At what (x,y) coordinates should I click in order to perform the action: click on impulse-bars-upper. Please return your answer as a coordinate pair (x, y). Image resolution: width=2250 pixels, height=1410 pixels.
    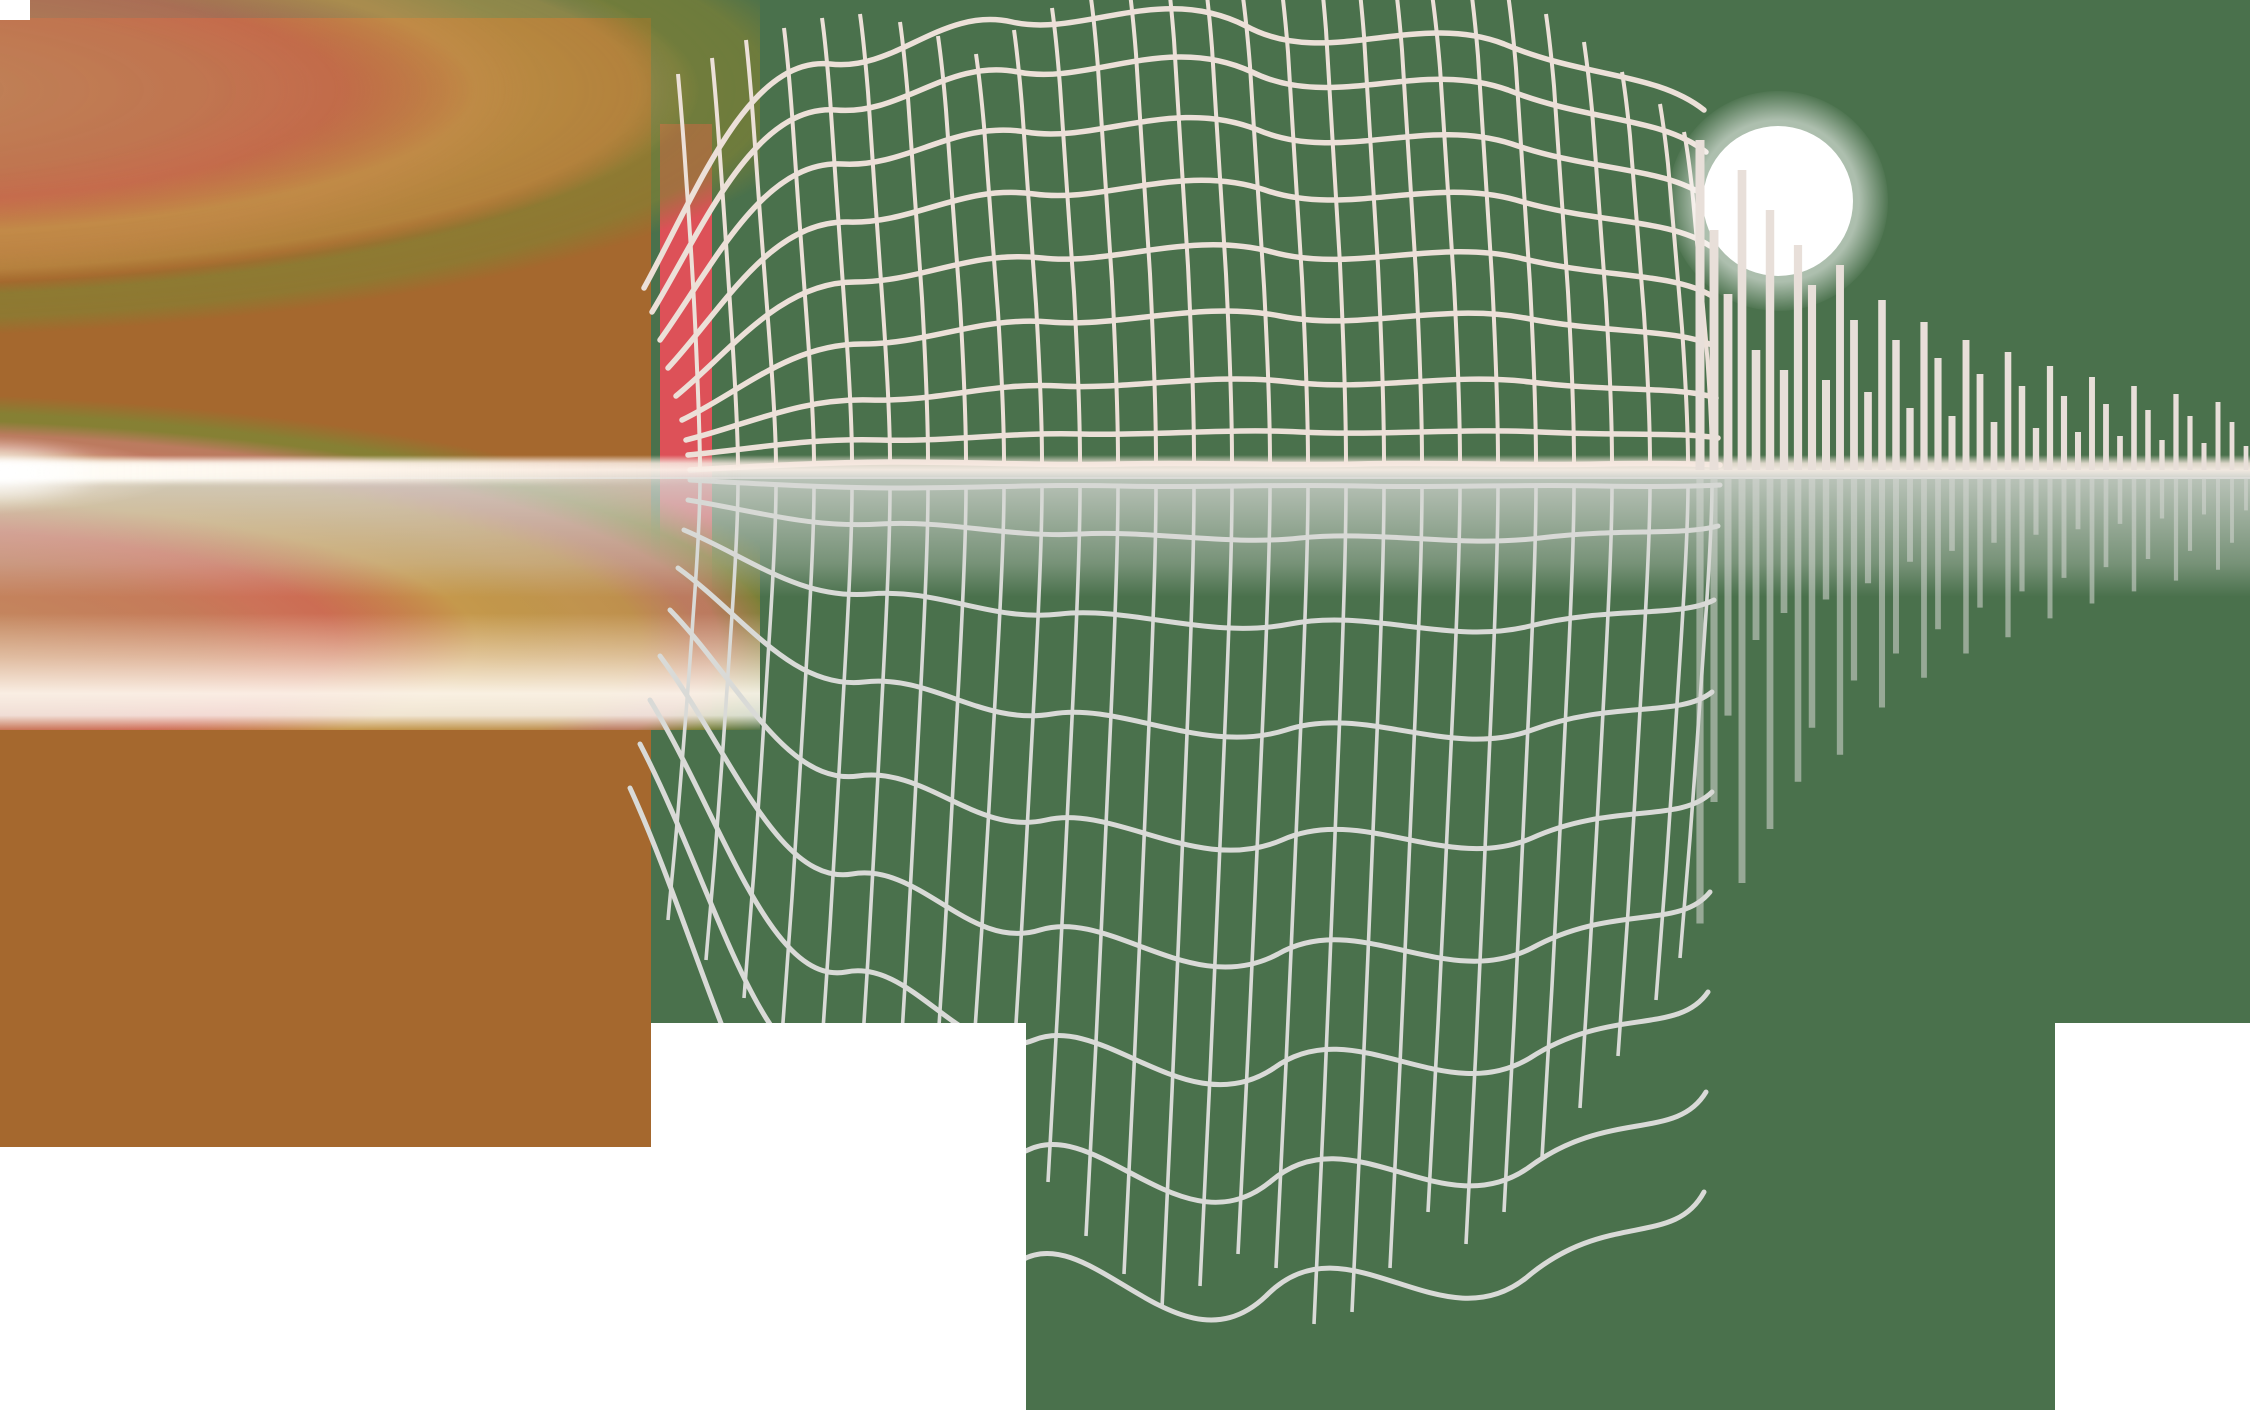
    Looking at the image, I should click on (1972, 305).